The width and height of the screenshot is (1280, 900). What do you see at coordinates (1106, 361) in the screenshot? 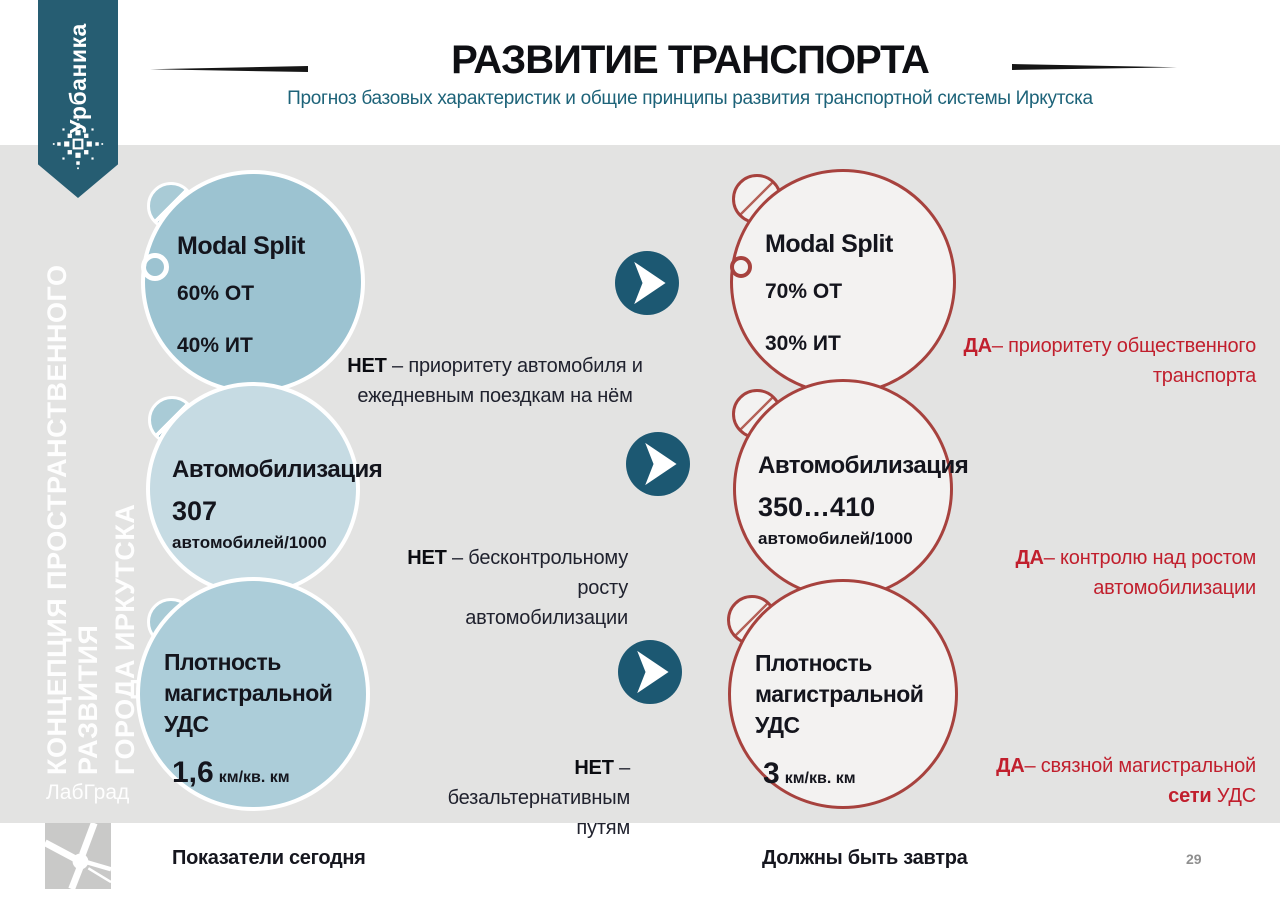
I see `yes-statement-1: ДА– приоритету общественного транспорта` at bounding box center [1106, 361].